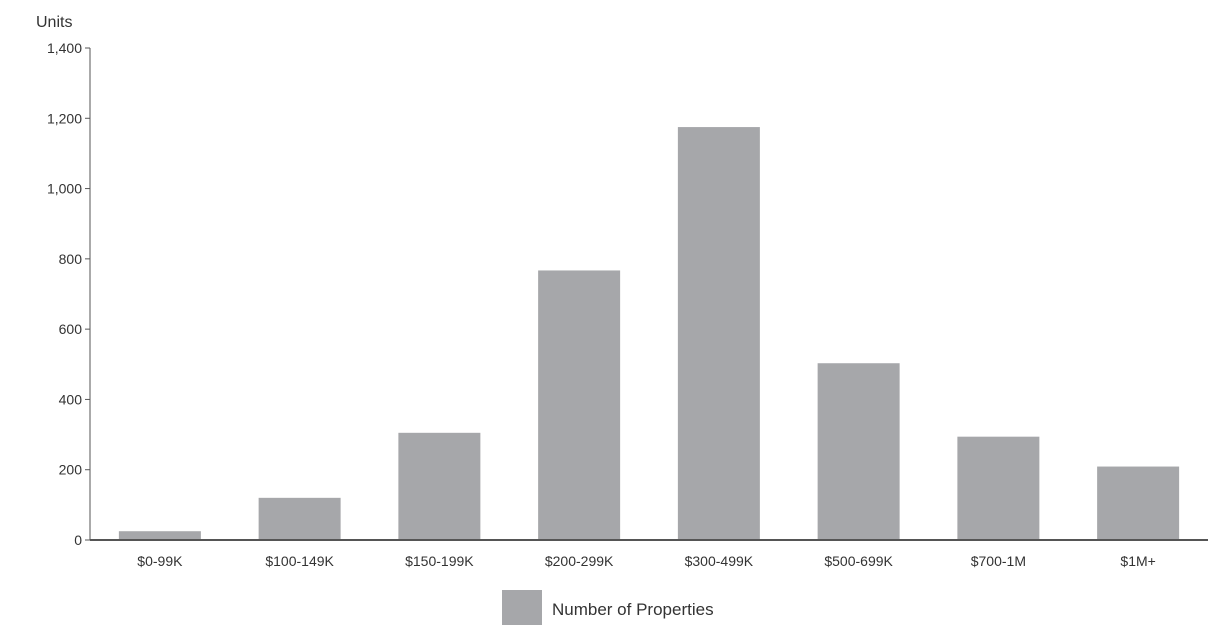 This screenshot has height=644, width=1229. What do you see at coordinates (69, 294) in the screenshot?
I see `y-axis: 0 200 400 600 800 1,000 1,200 1,400` at bounding box center [69, 294].